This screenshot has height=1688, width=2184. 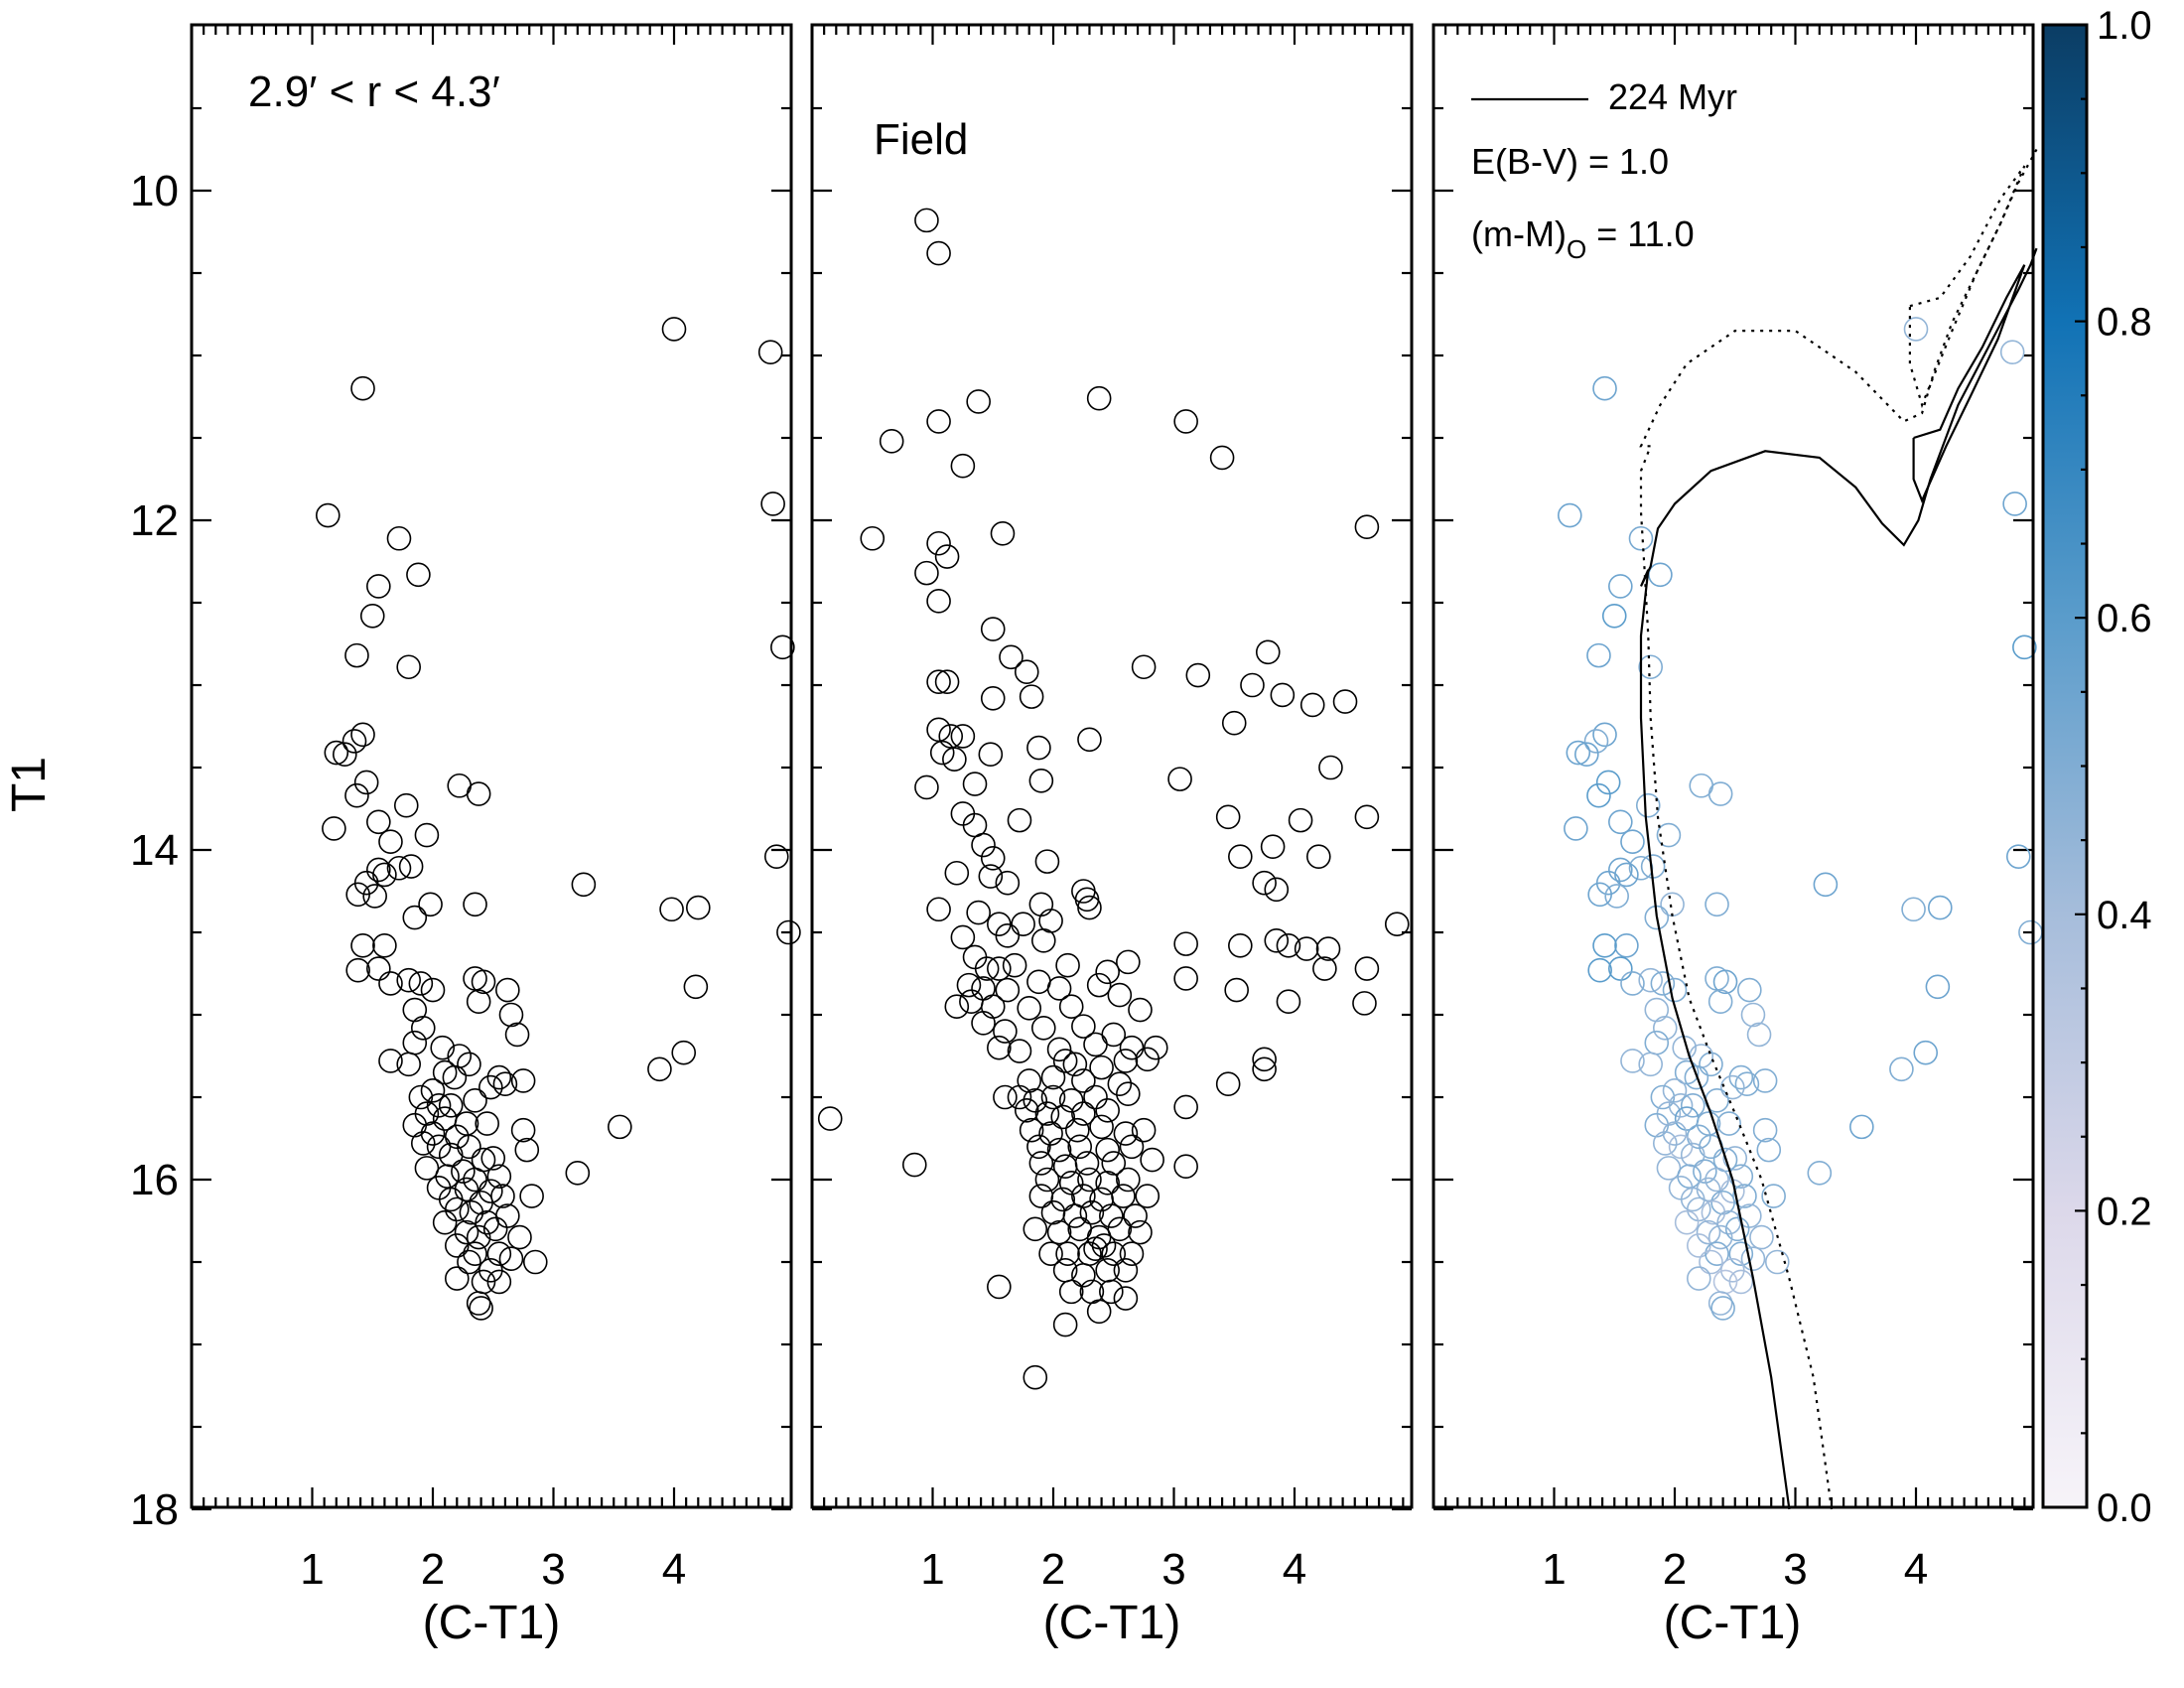 What do you see at coordinates (2065, 766) in the screenshot?
I see `colorbar-gradient` at bounding box center [2065, 766].